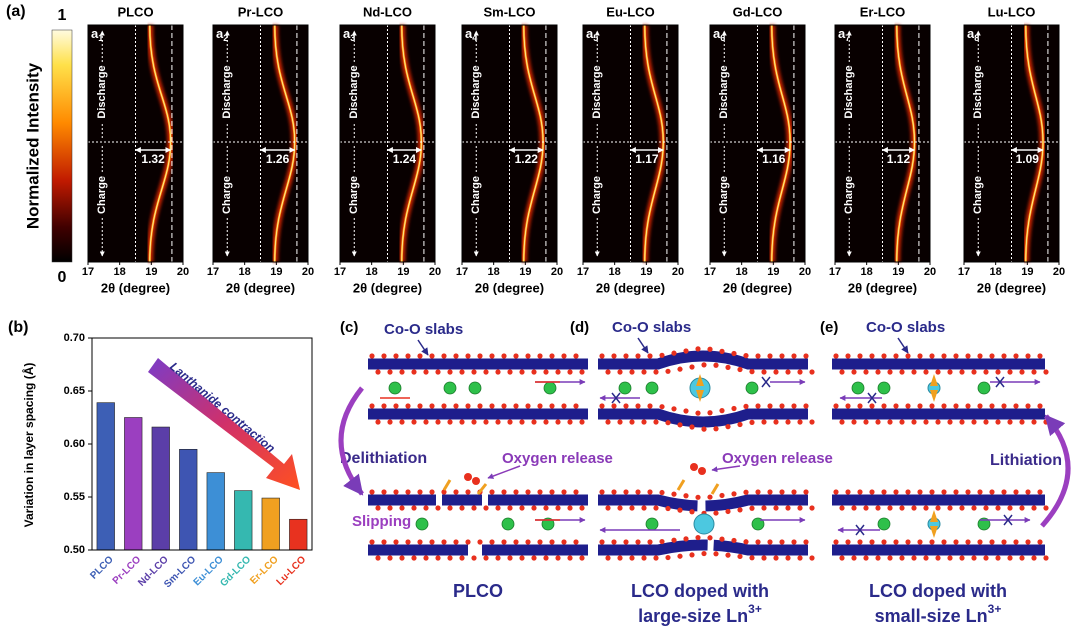  I want to click on caption-part: large-size Ln, so click(693, 616).